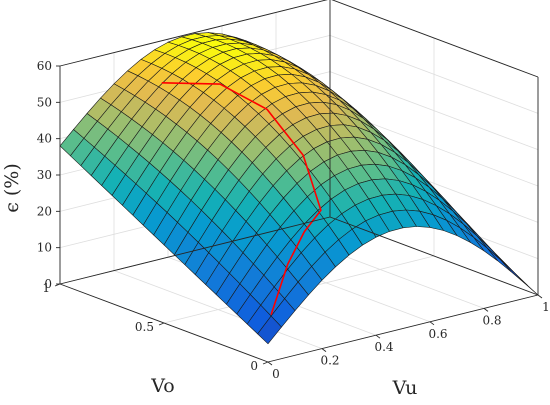 This screenshot has height=405, width=550. What do you see at coordinates (46, 288) in the screenshot?
I see `y-tick-label: 1` at bounding box center [46, 288].